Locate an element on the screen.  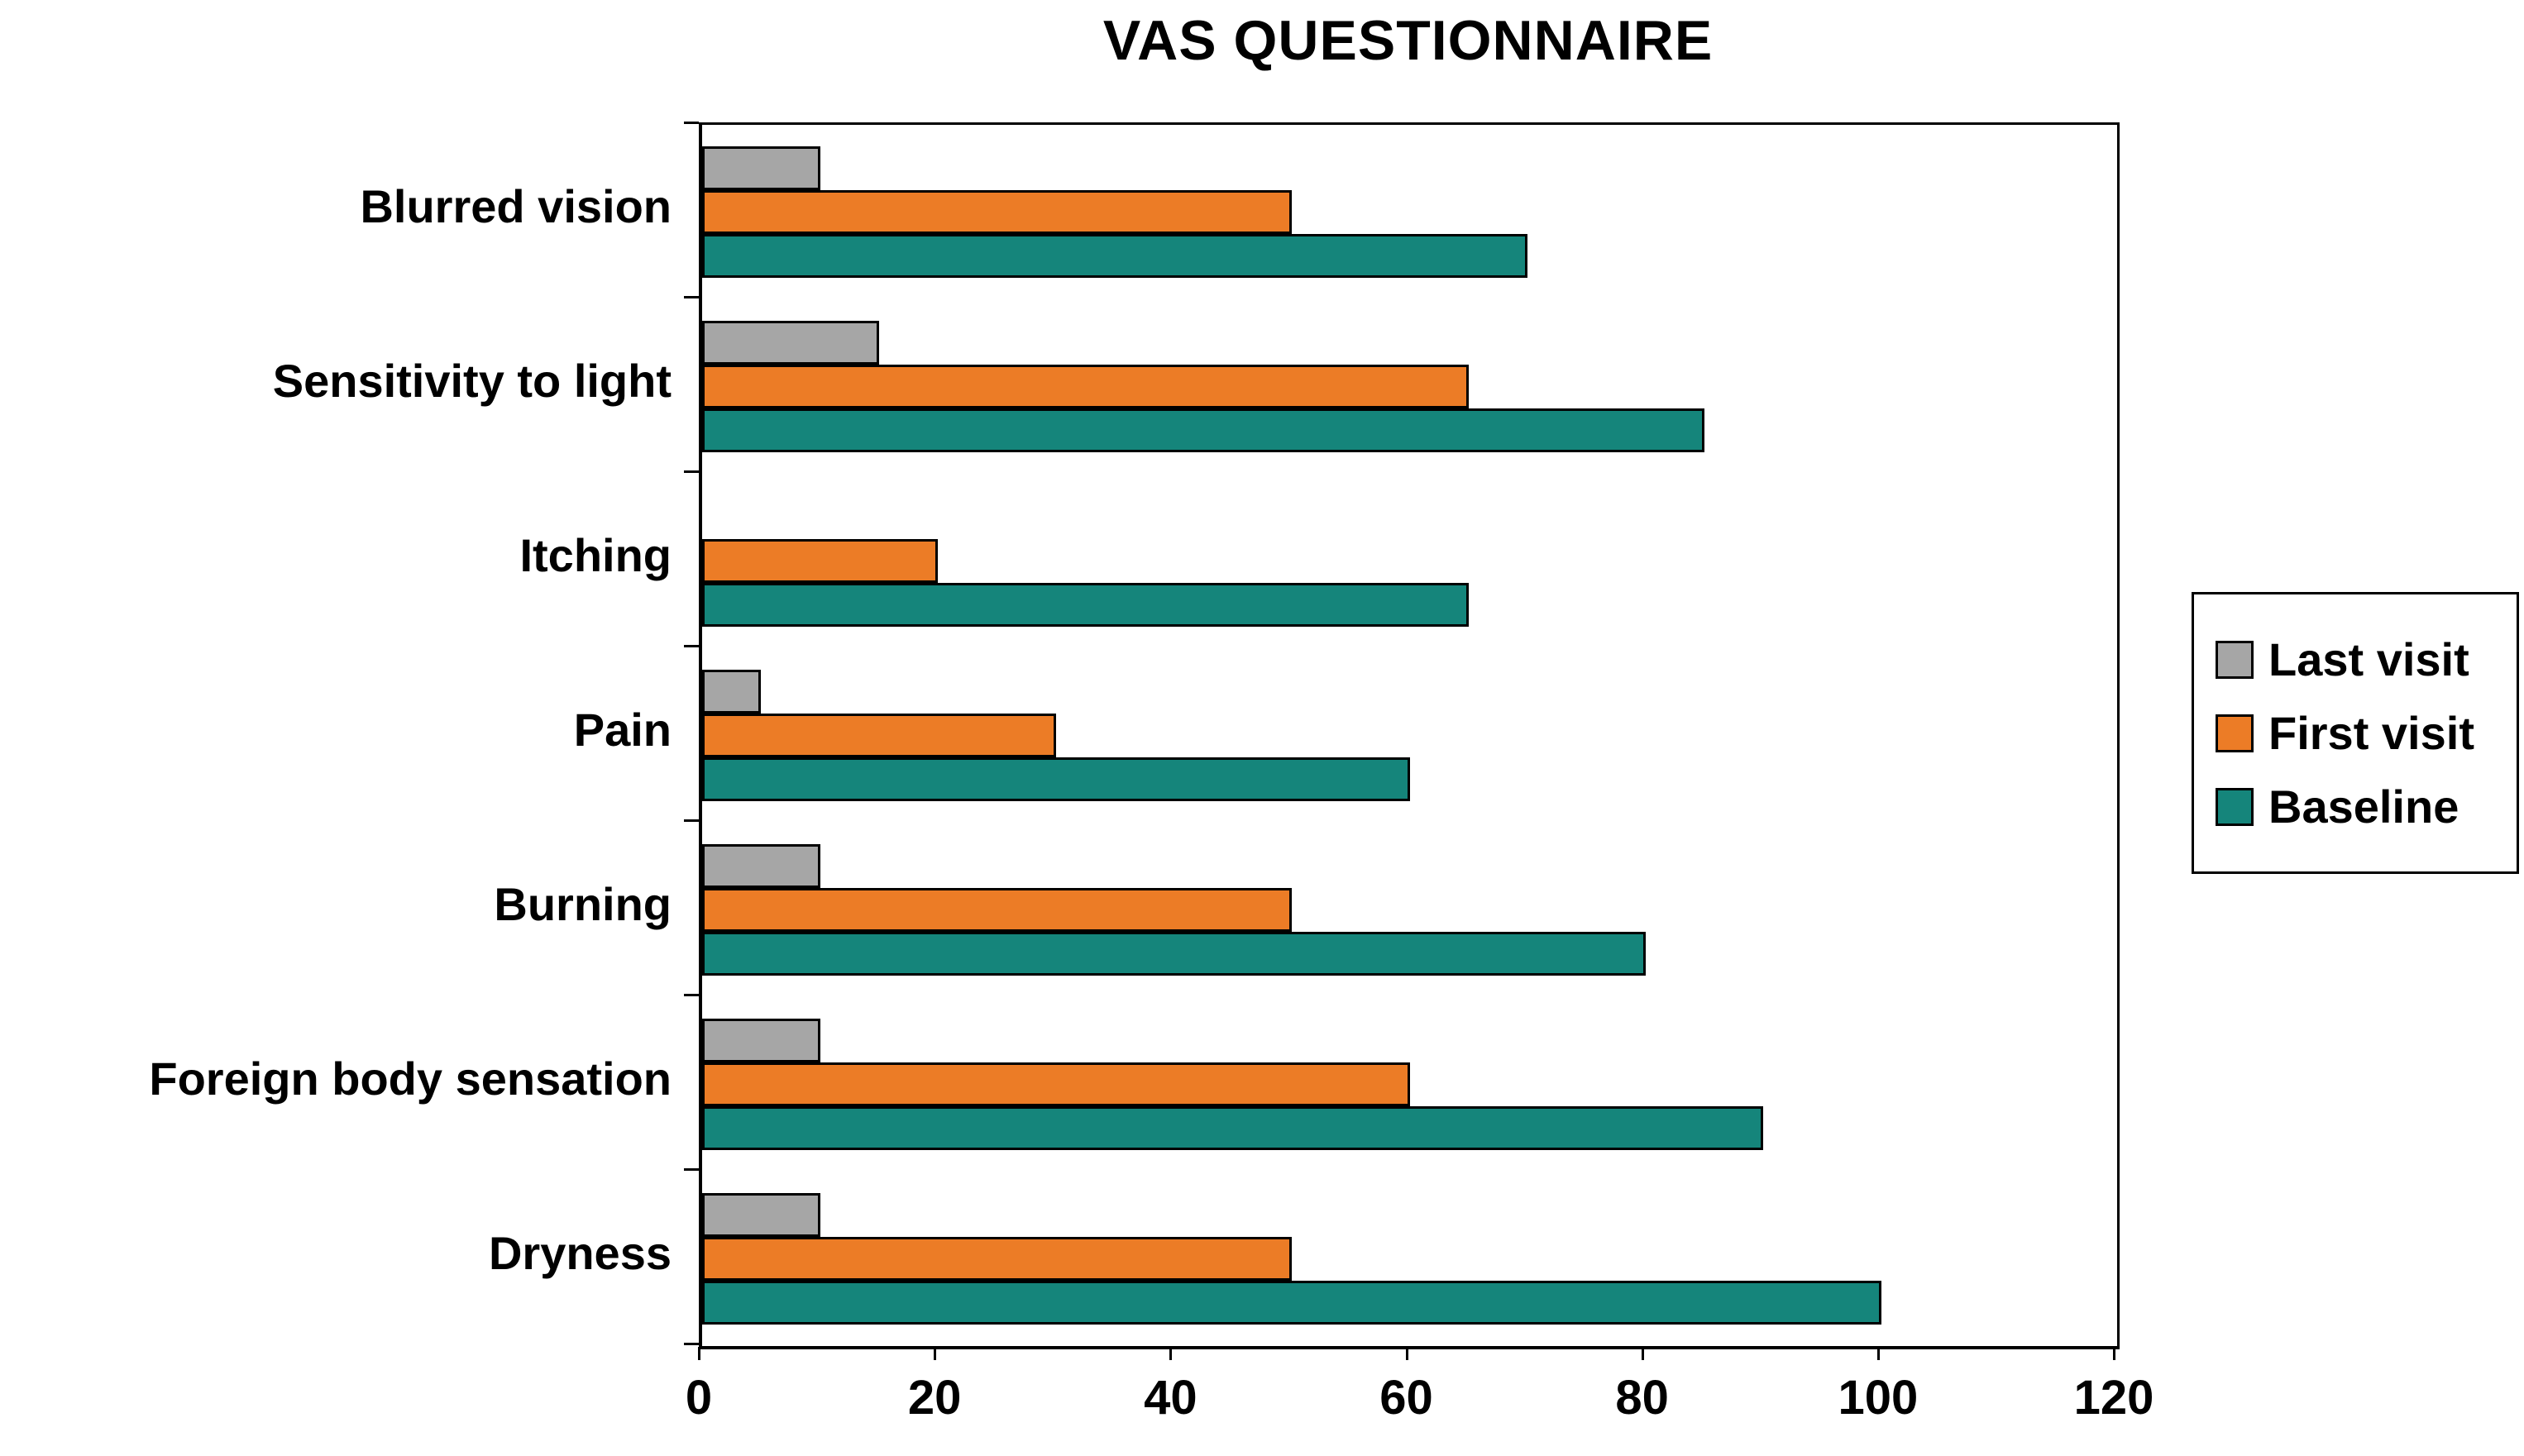
legend-label-baseline: Baseline is located at coordinates (2363, 807).